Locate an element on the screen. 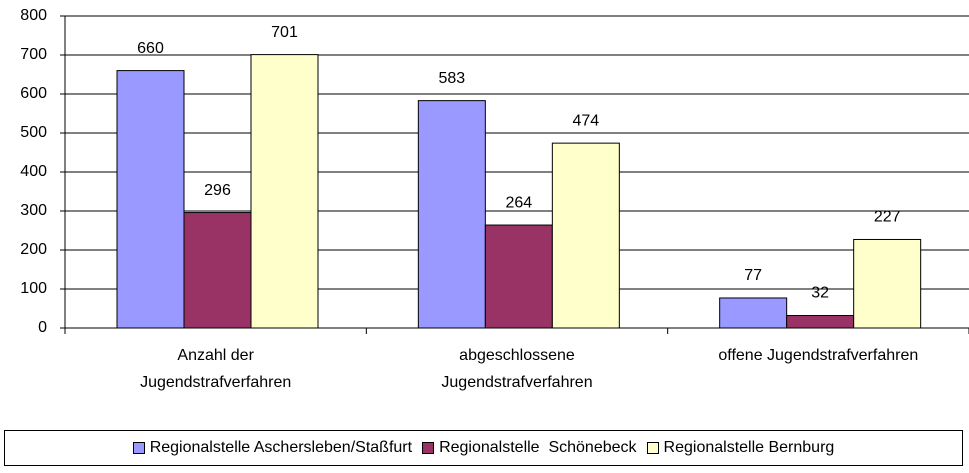 This screenshot has height=473, width=969. y-tick-label: 800 is located at coordinates (33, 15).